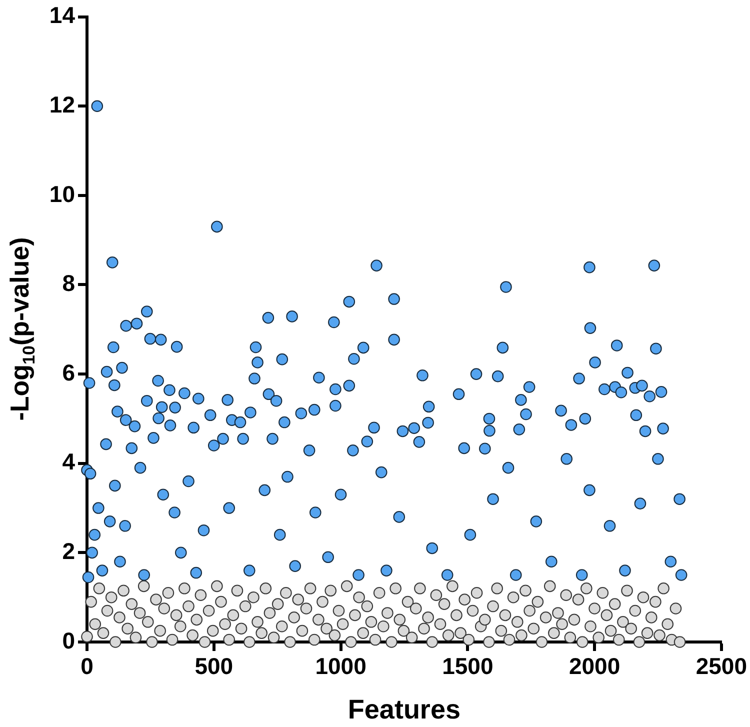 This screenshot has height=727, width=750. Describe the element at coordinates (69, 461) in the screenshot. I see `y-tick-label: 4` at that location.